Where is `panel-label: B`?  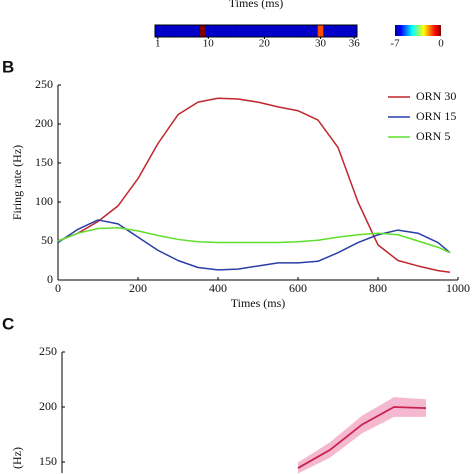 panel-label: B is located at coordinates (8, 66).